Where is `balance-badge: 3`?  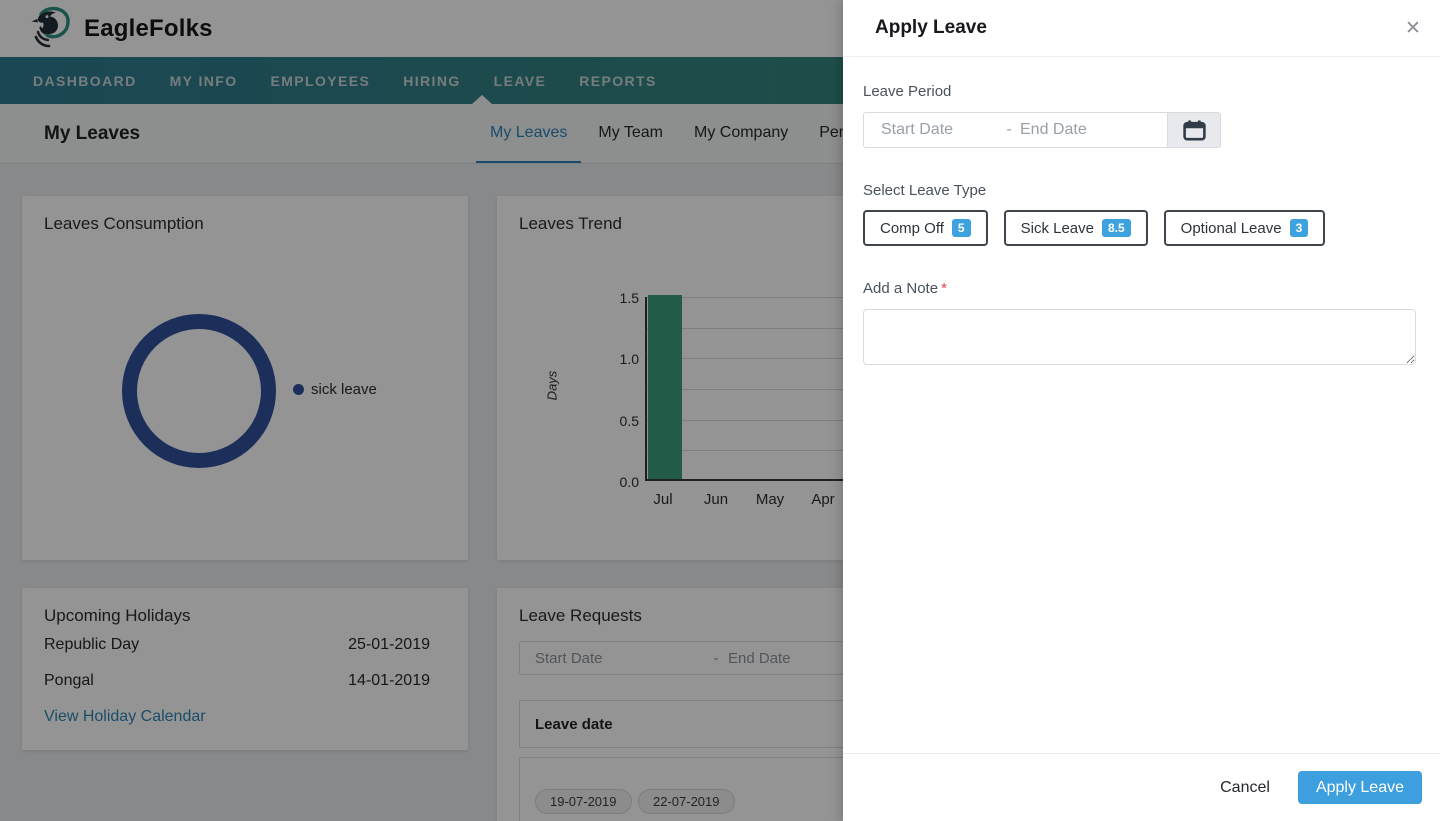 balance-badge: 3 is located at coordinates (1299, 228).